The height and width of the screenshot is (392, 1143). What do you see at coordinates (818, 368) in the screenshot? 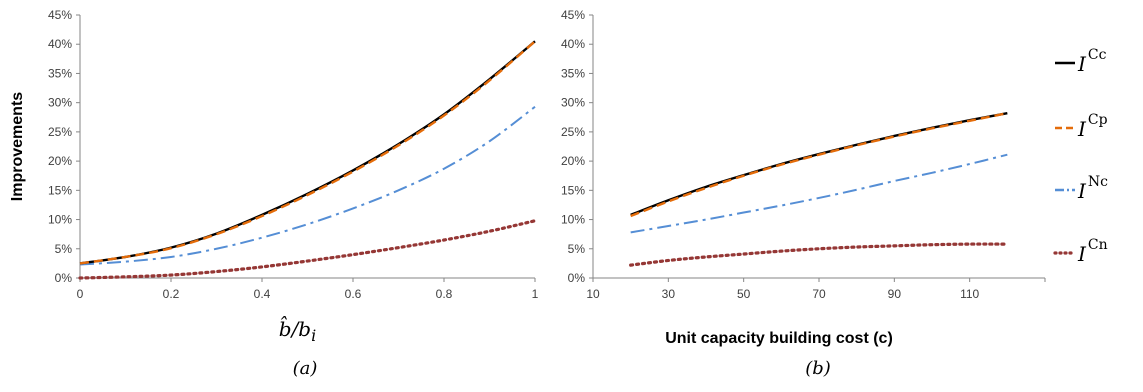
I see `panel-label: (b)` at bounding box center [818, 368].